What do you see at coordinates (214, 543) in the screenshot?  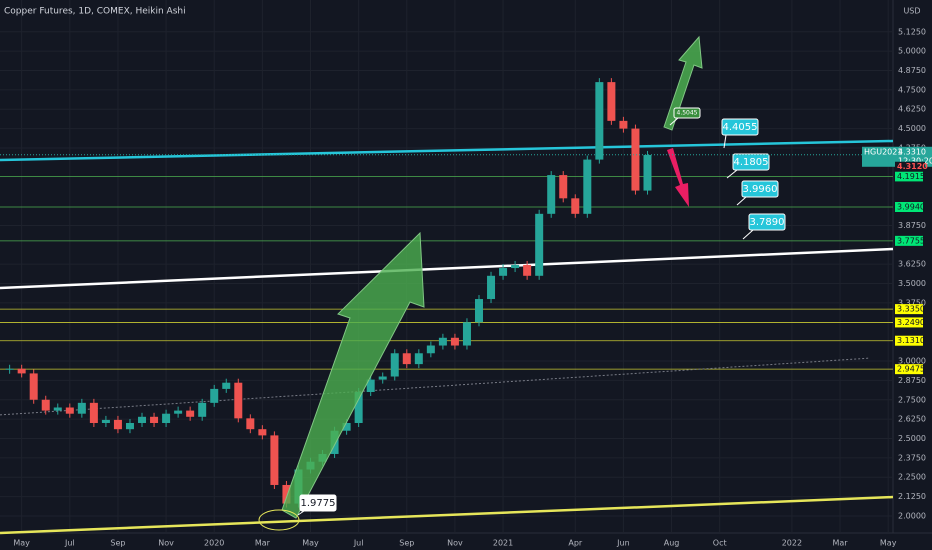 I see `x-tick-label: 2020` at bounding box center [214, 543].